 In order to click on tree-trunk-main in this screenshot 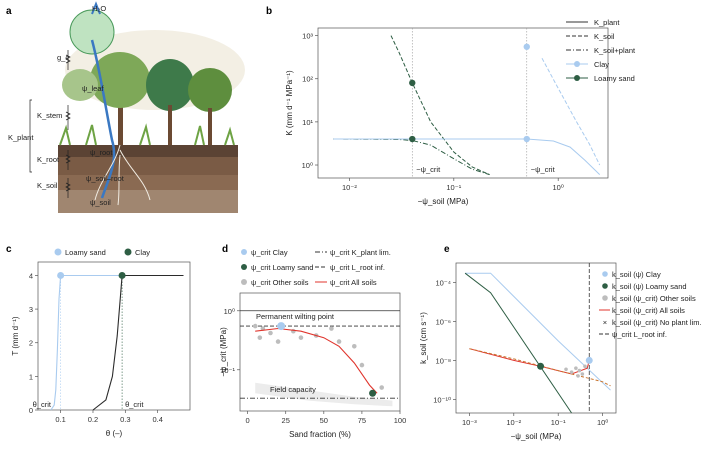, I will do `click(120, 117)`.